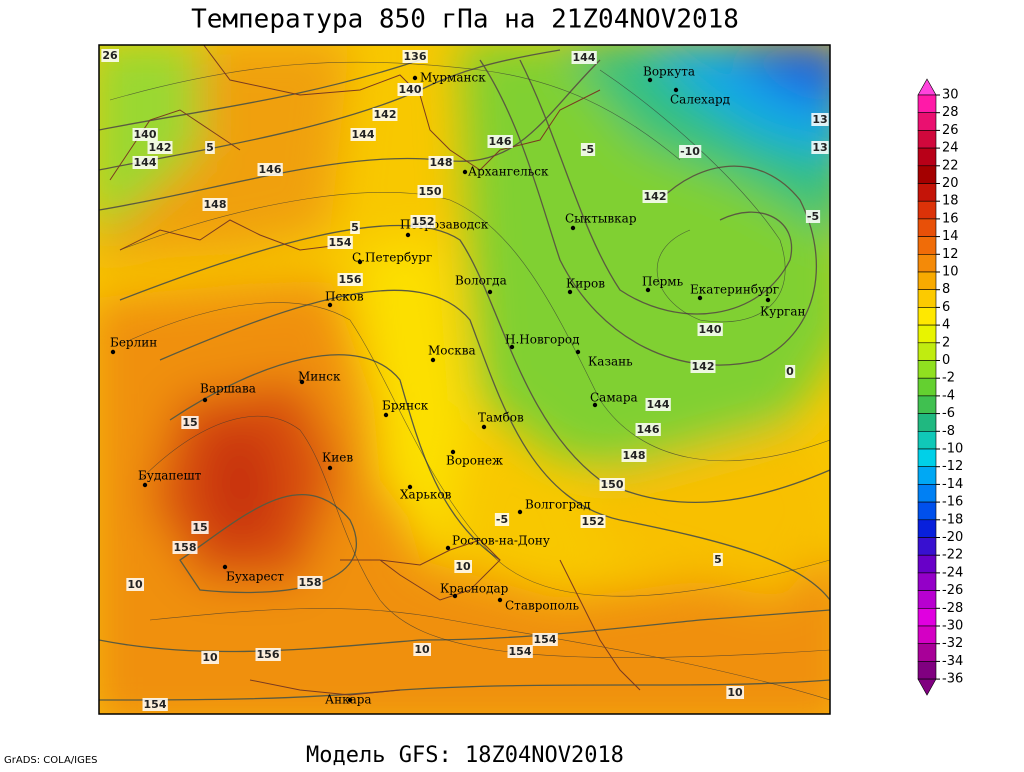 This screenshot has width=1024, height=772. Describe the element at coordinates (927, 87) in the screenshot. I see `colorbar-cap` at that location.